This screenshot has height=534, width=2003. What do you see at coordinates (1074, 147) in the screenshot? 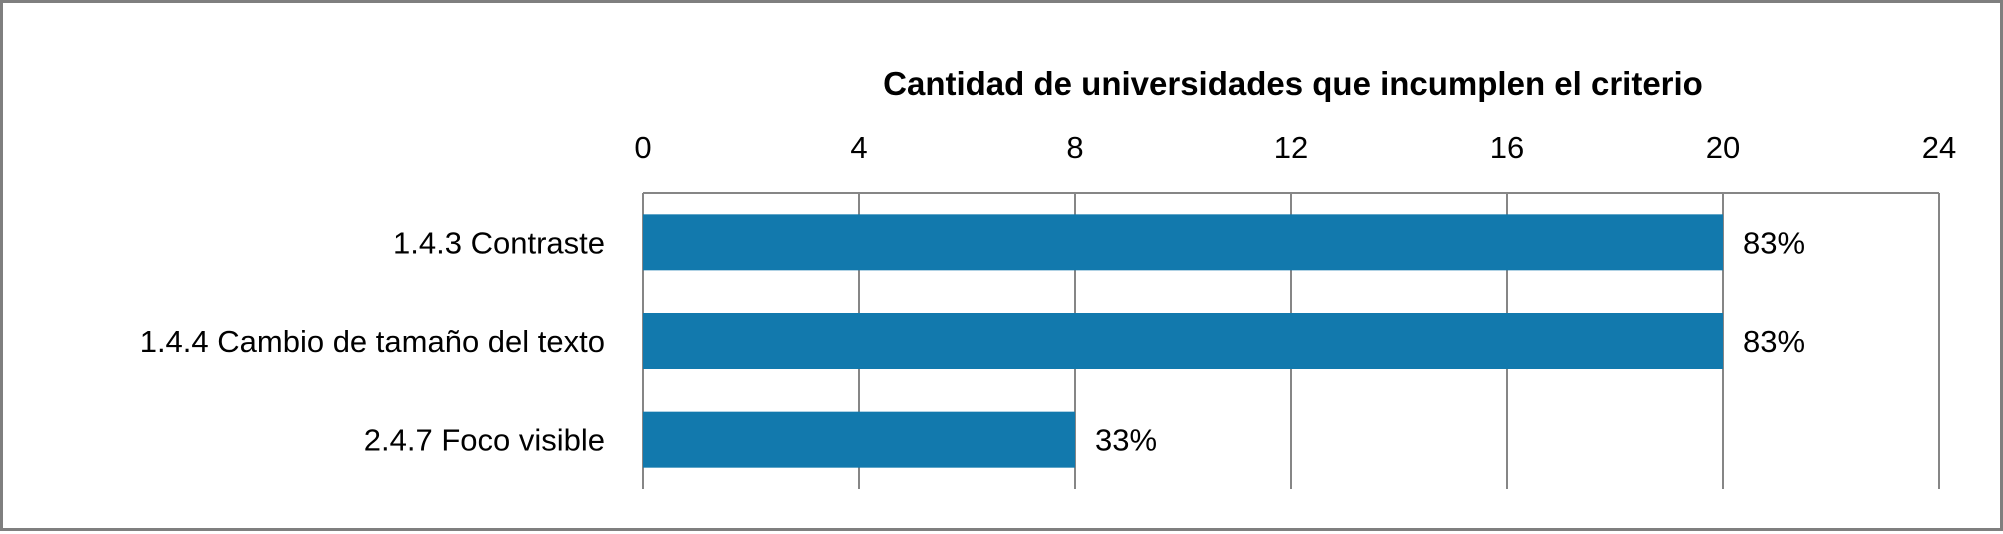
I see `x-tick-label: 8` at bounding box center [1074, 147].